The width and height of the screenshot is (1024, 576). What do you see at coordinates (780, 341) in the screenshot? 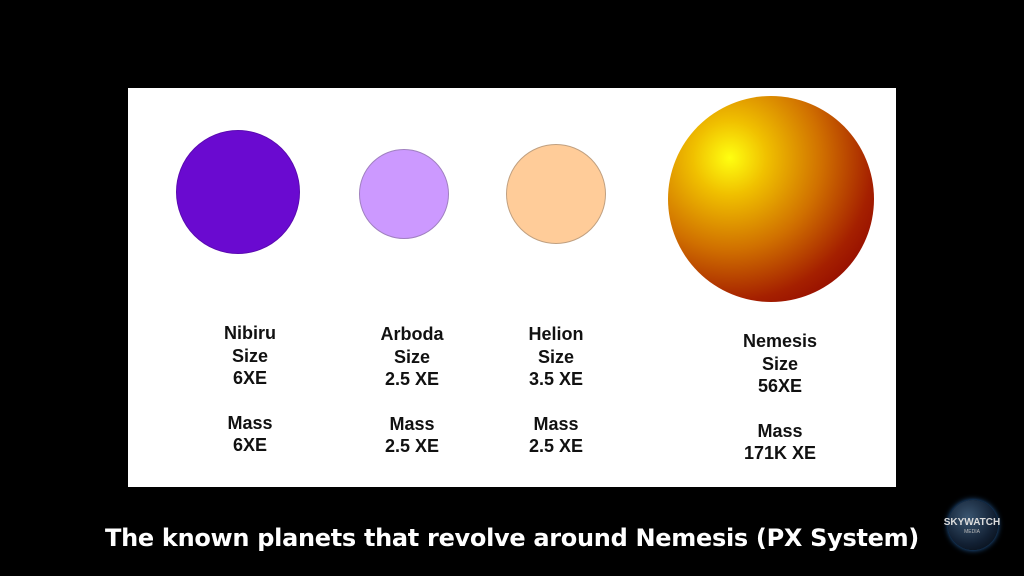
I see `planet-name: Nemesis` at bounding box center [780, 341].